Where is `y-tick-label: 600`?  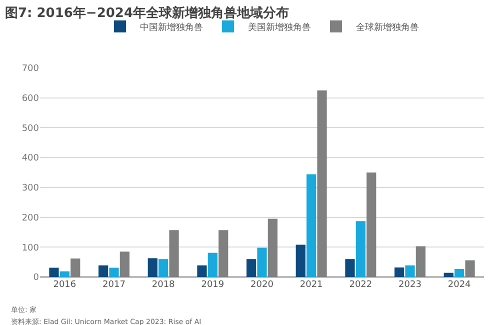
y-tick-label: 600 is located at coordinates (31, 99).